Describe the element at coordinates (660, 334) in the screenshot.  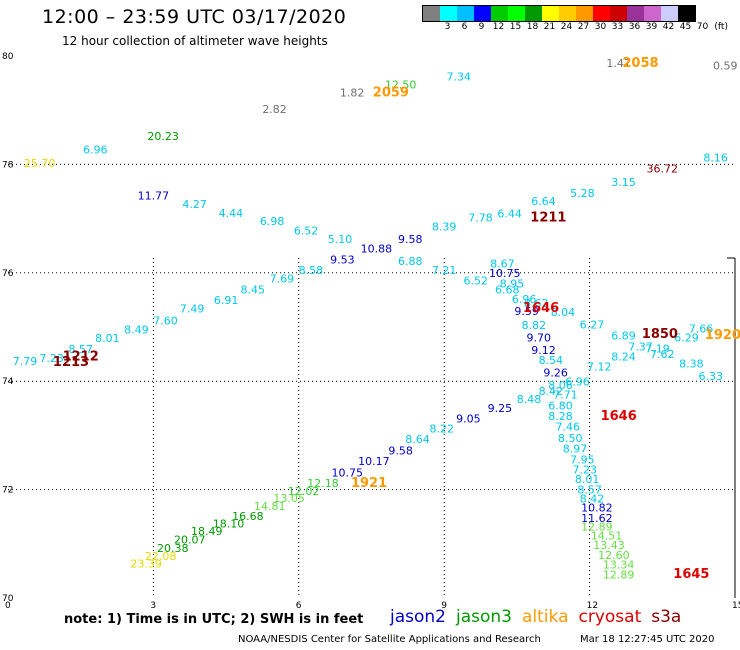
I see `pass-time-label: 1850` at that location.